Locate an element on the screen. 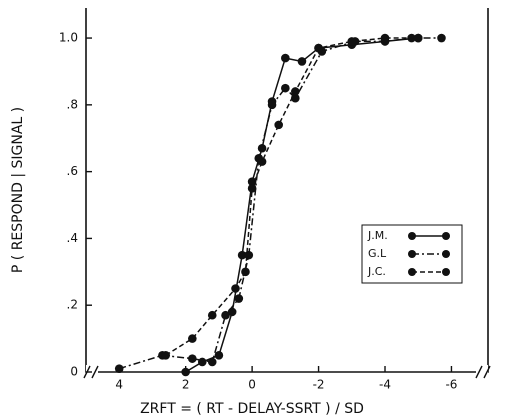 Image resolution: width=514 pixels, height=420 pixels. y-axis-label: P ( RESPOND | SIGNAL ) is located at coordinates (18, 190).